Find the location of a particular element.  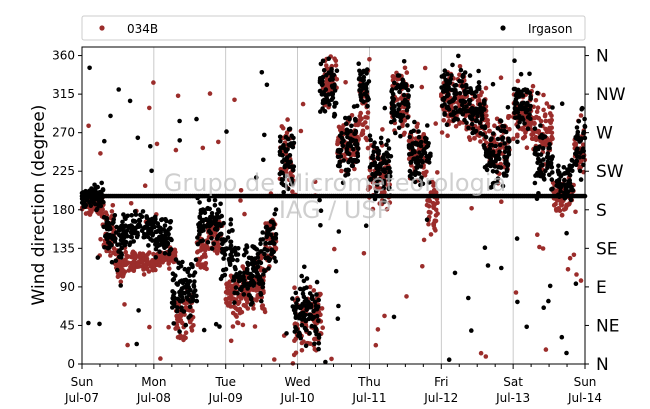

legend-label-irgason: Irgason is located at coordinates (550, 29).